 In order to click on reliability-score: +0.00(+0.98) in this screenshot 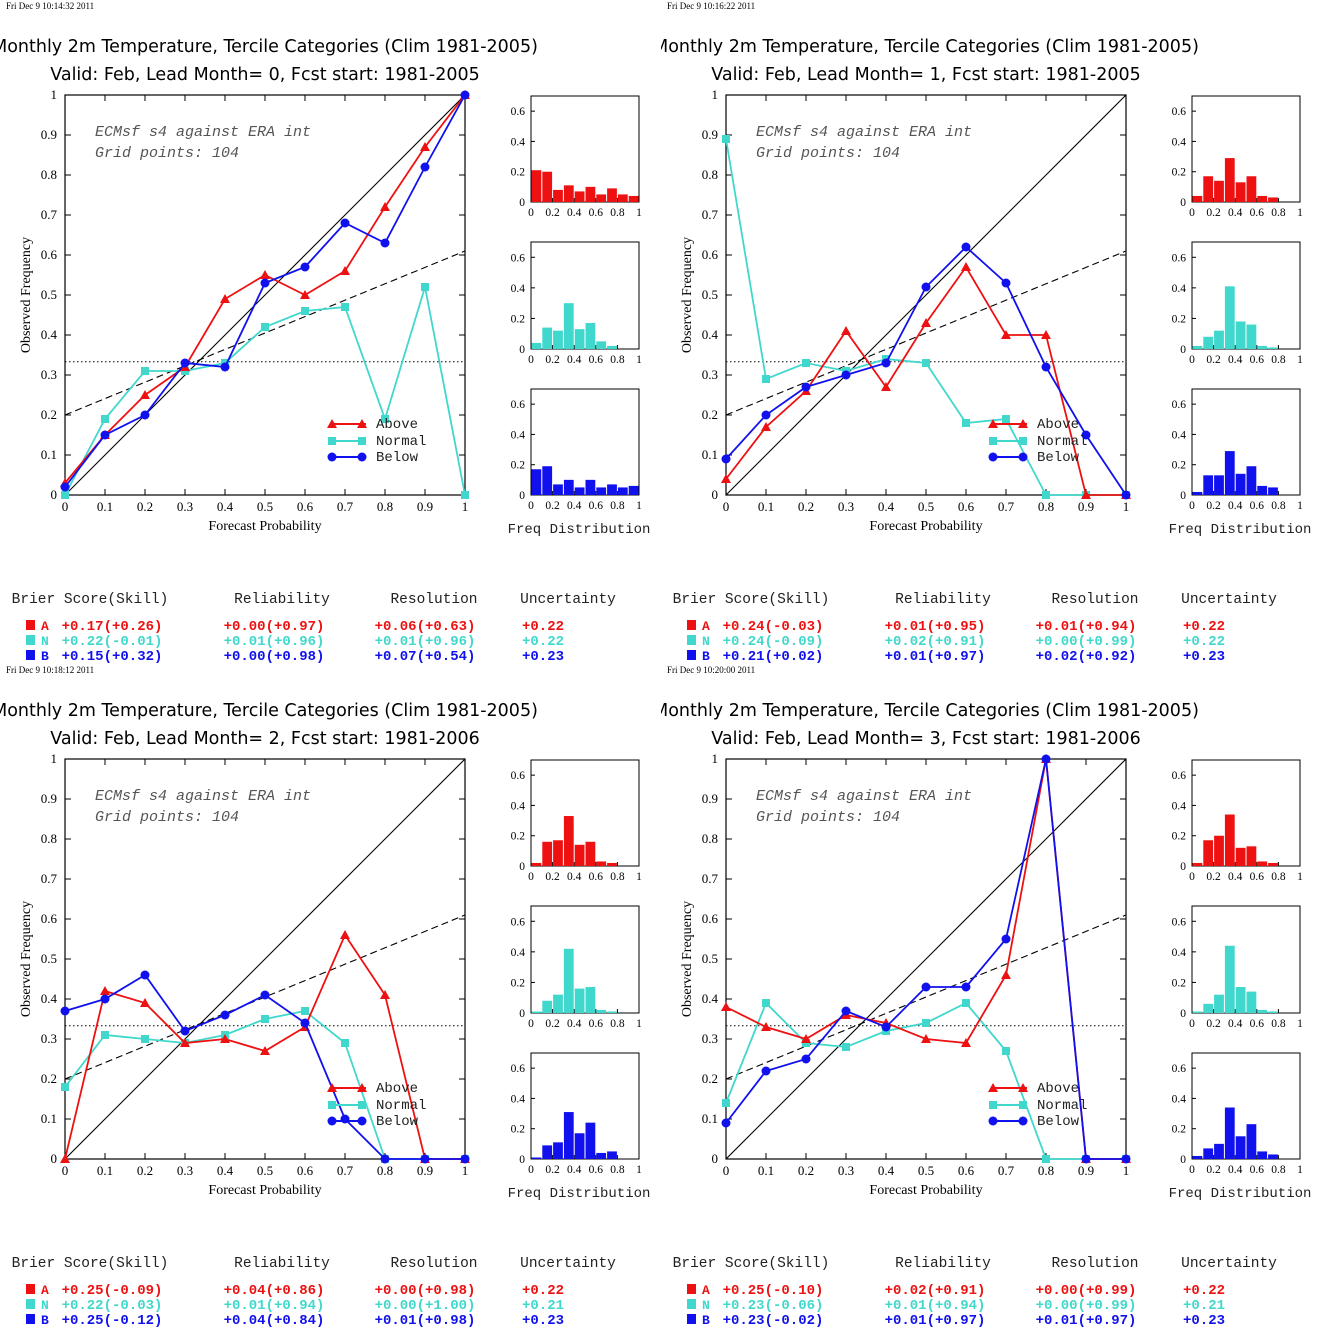, I will do `click(274, 656)`.